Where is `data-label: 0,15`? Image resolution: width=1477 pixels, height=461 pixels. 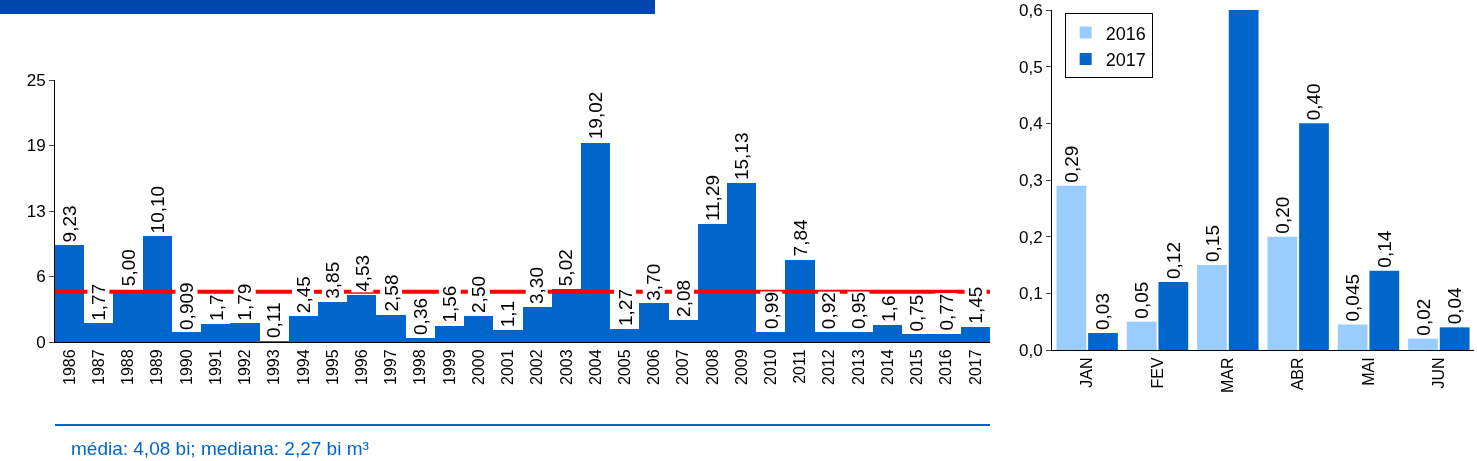 data-label: 0,15 is located at coordinates (1212, 243).